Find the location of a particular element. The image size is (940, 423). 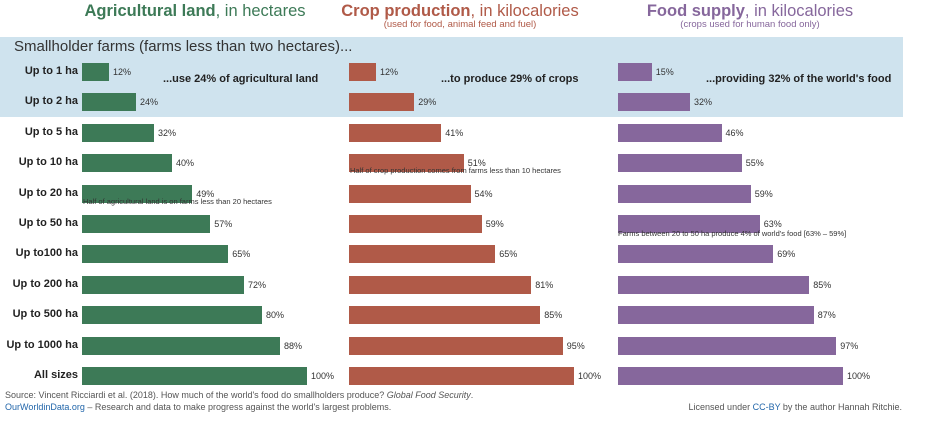

row-label-up-to100-ha: Up to100 ha is located at coordinates (46, 253).